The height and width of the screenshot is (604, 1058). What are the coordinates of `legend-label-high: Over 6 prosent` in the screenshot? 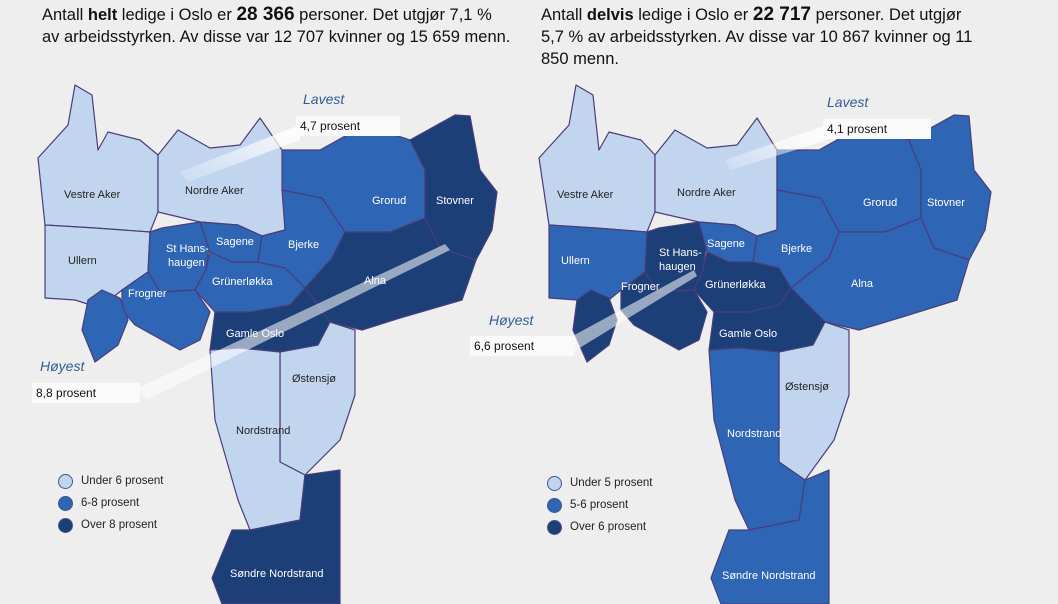 It's located at (608, 527).